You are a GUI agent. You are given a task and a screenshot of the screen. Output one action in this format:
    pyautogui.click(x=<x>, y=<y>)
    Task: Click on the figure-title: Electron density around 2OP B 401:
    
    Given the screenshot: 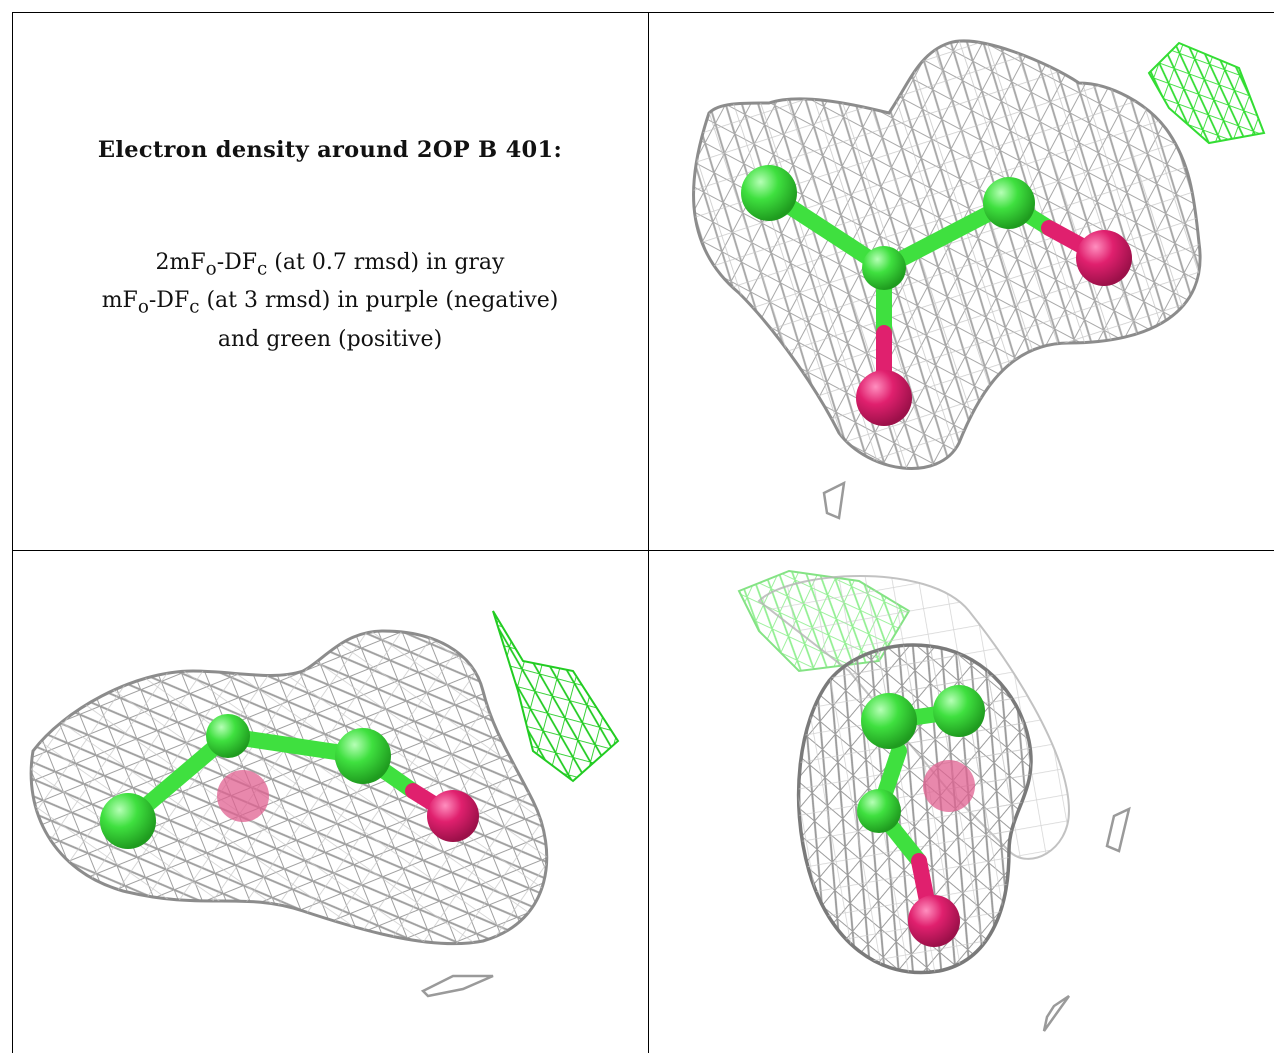 What is the action you would take?
    pyautogui.click(x=330, y=150)
    